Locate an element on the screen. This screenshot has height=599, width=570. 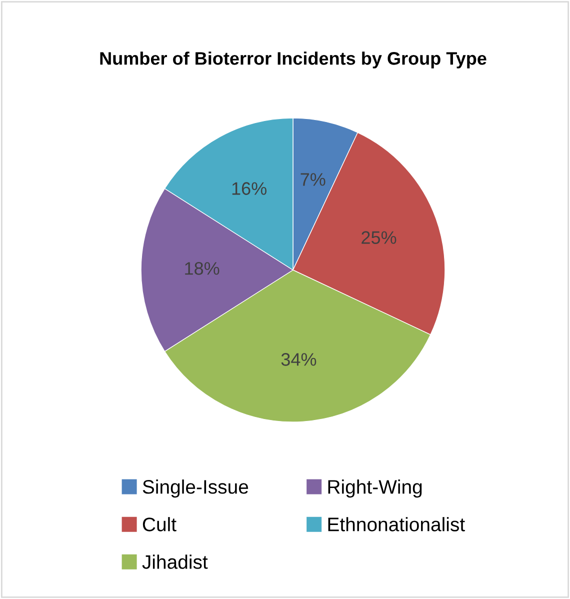
data-label: 18% is located at coordinates (202, 268).